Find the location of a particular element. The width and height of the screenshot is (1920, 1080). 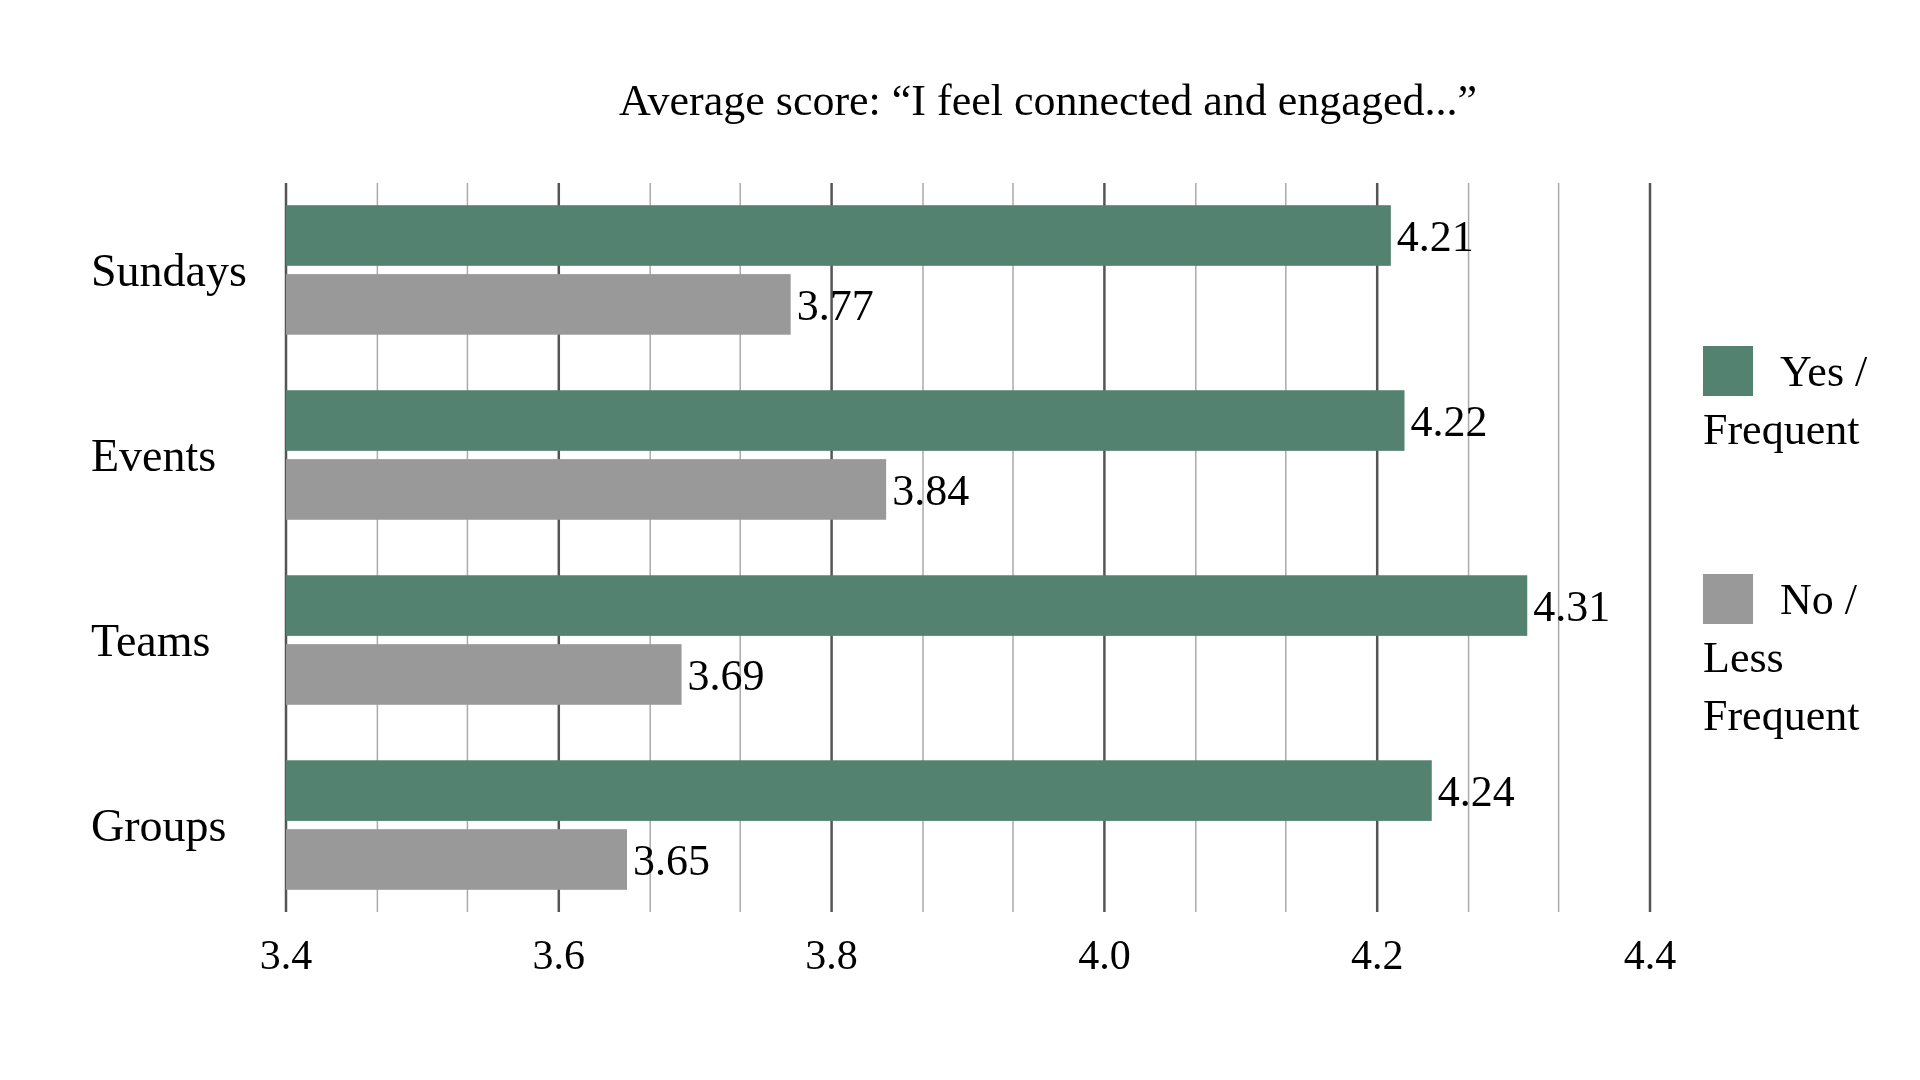

data-label: 4.24 is located at coordinates (1476, 791).